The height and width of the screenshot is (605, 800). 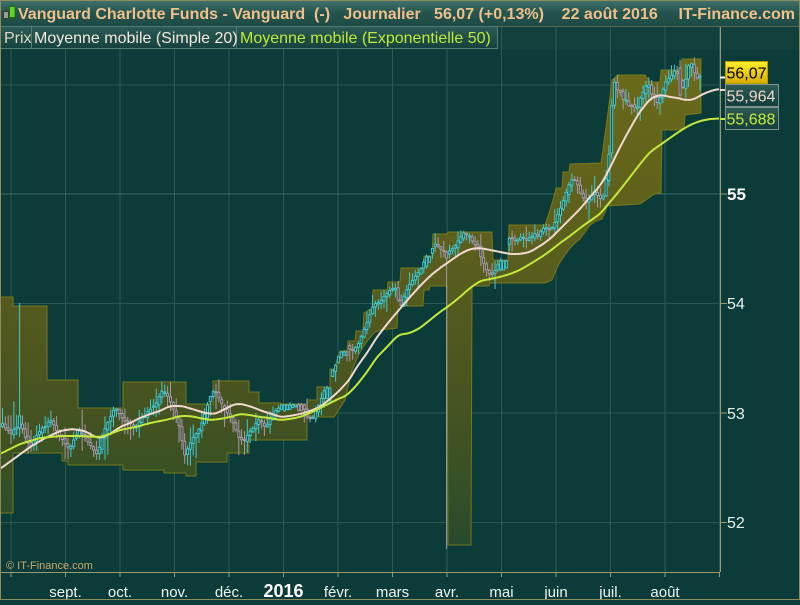 What do you see at coordinates (751, 120) in the screenshot?
I see `svg-text: 55,688` at bounding box center [751, 120].